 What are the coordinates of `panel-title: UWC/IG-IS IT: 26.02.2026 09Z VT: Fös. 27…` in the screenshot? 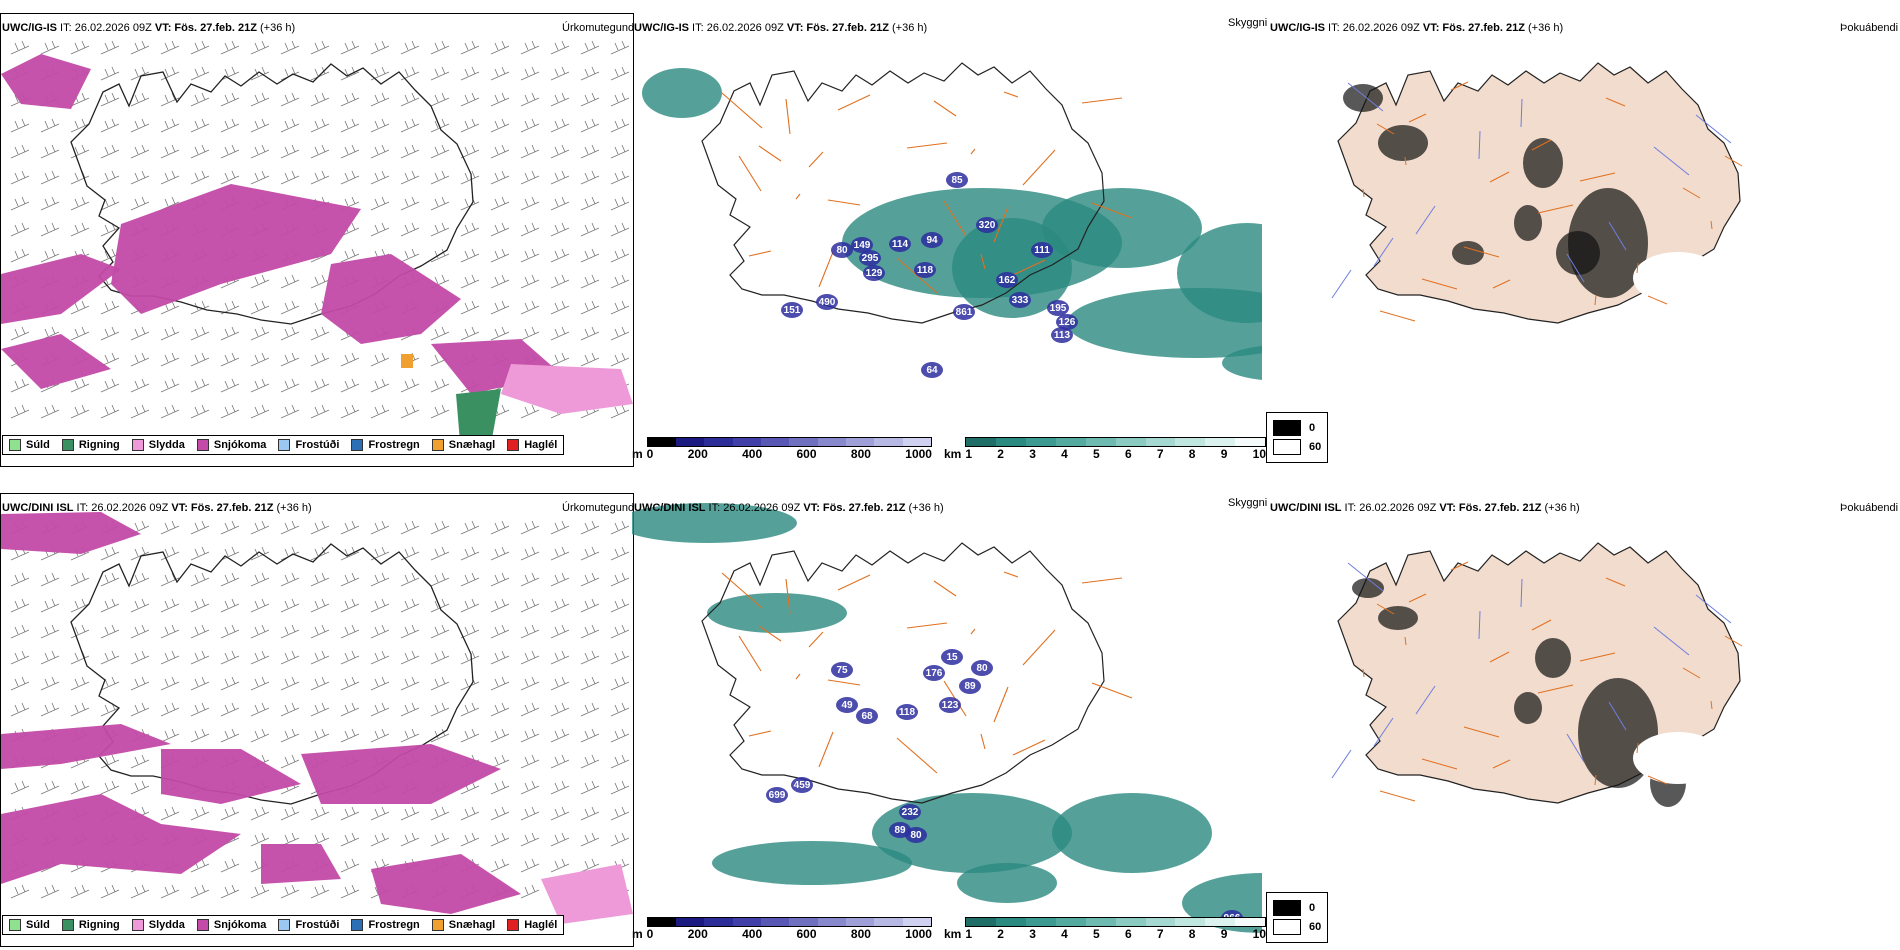 It's located at (149, 28).